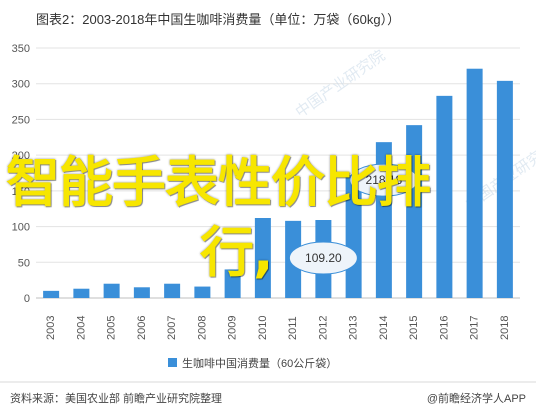 Image resolution: width=536 pixels, height=416 pixels. I want to click on y-tick-label: 200, so click(21, 156).